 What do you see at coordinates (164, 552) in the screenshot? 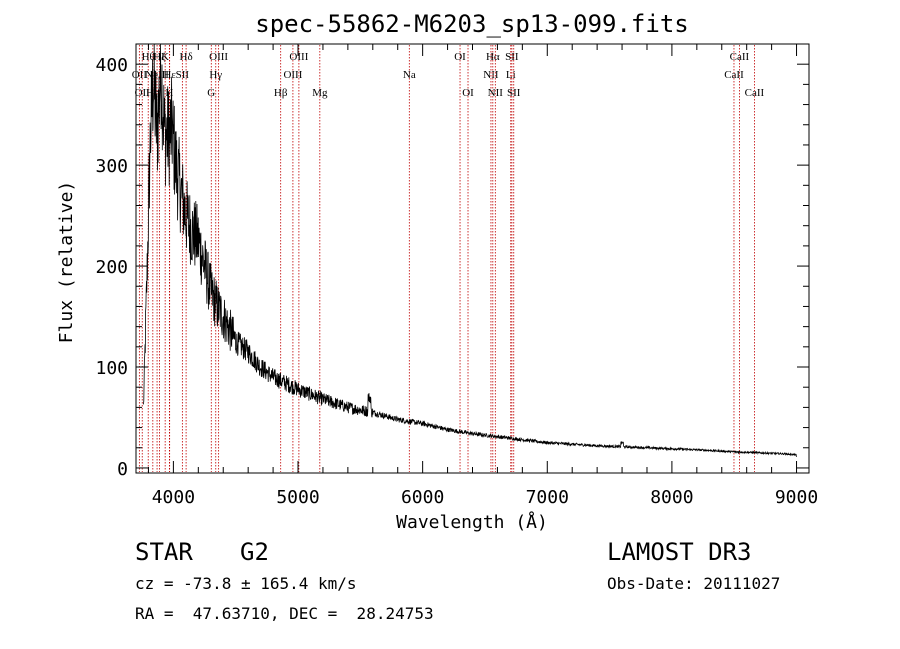
I see `object-class: STAR` at bounding box center [164, 552].